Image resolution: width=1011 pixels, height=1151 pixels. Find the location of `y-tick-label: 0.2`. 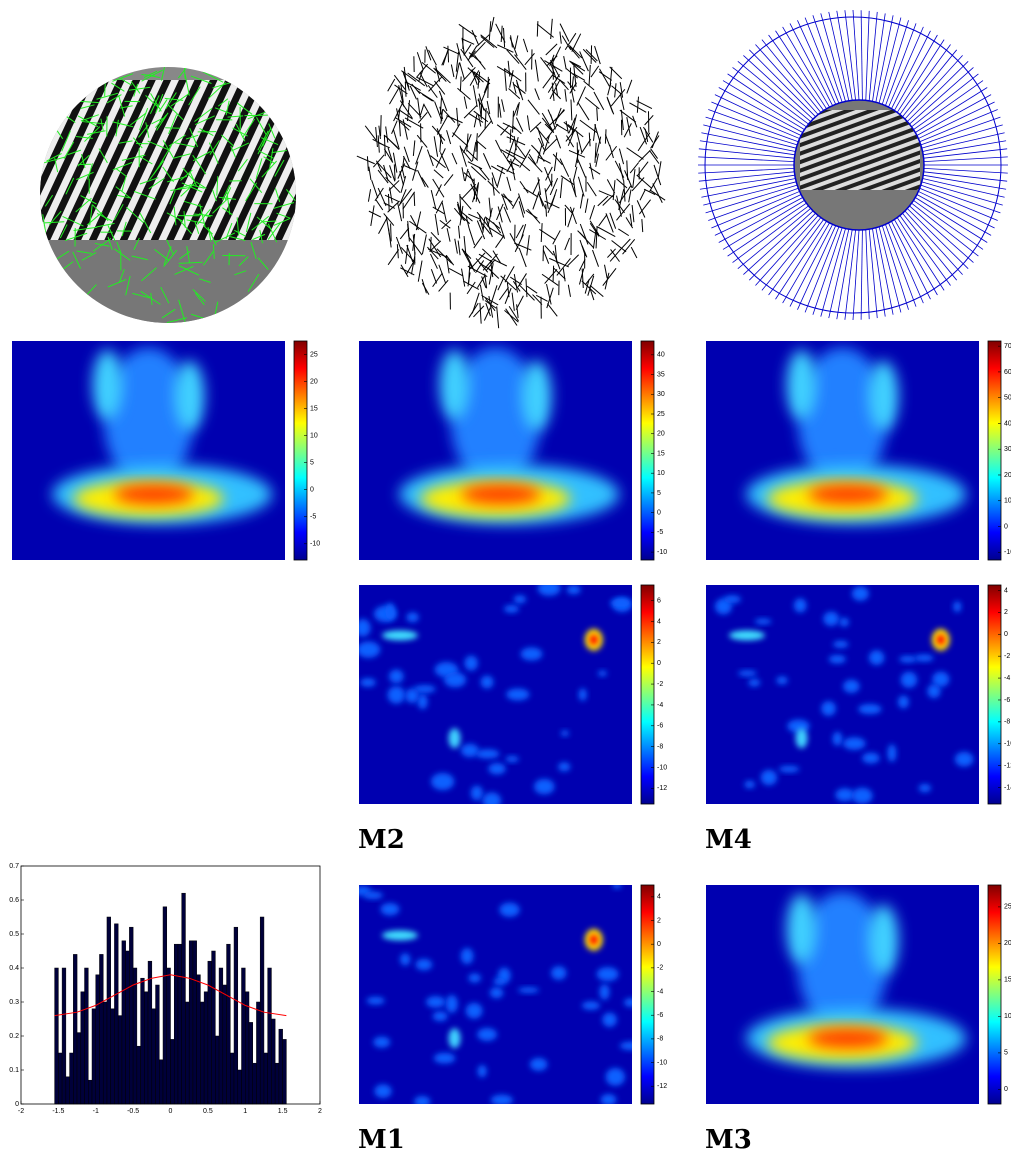

y-tick-label: 0.2 is located at coordinates (14, 1036).